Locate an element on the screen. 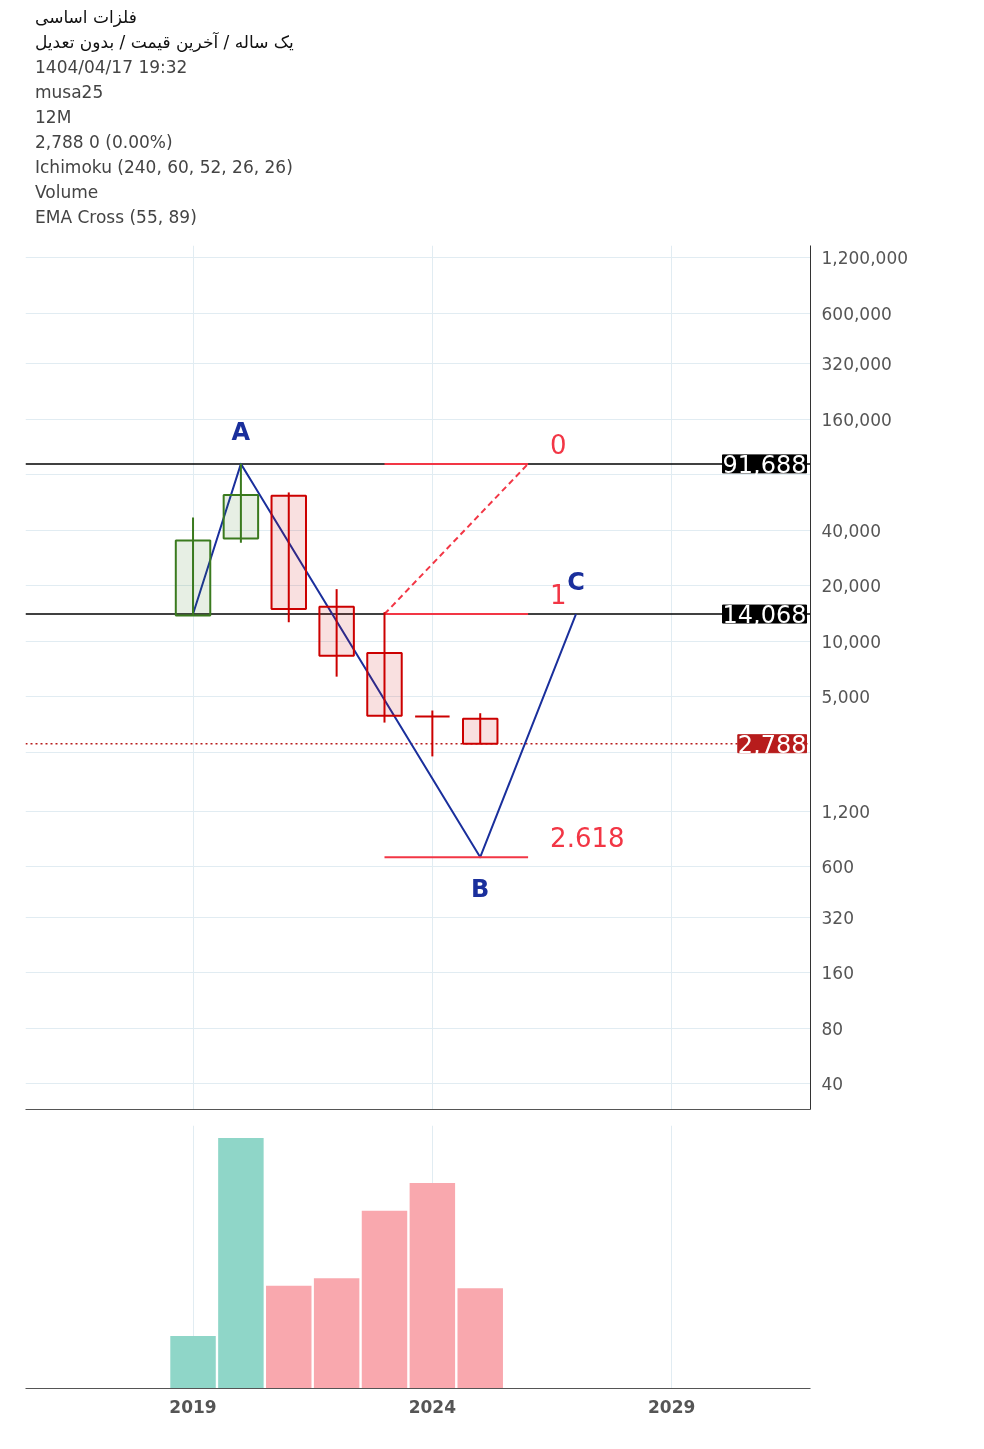 This screenshot has height=1449, width=984. ref-line-label: 2,788 is located at coordinates (772, 744).